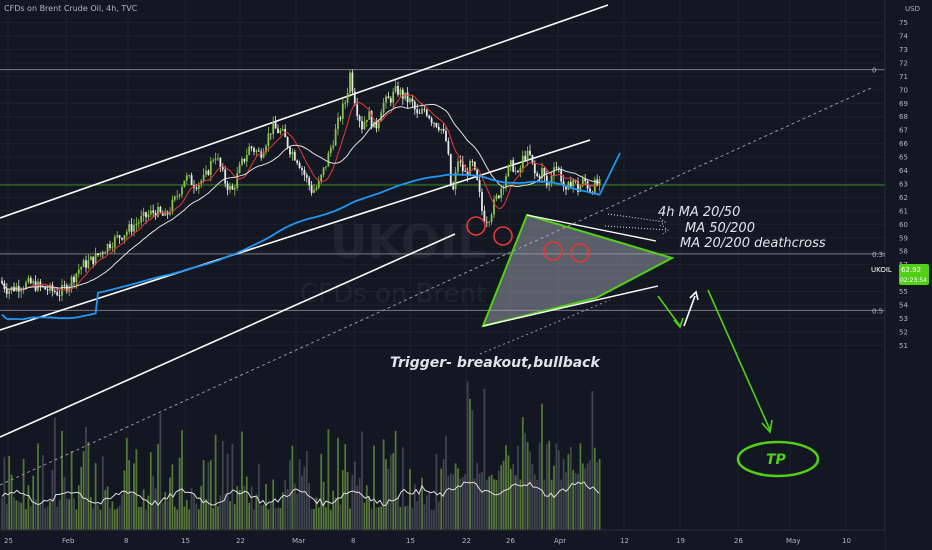 This screenshot has height=550, width=932. Describe the element at coordinates (739, 360) in the screenshot. I see `forecast-target-arrow` at that location.